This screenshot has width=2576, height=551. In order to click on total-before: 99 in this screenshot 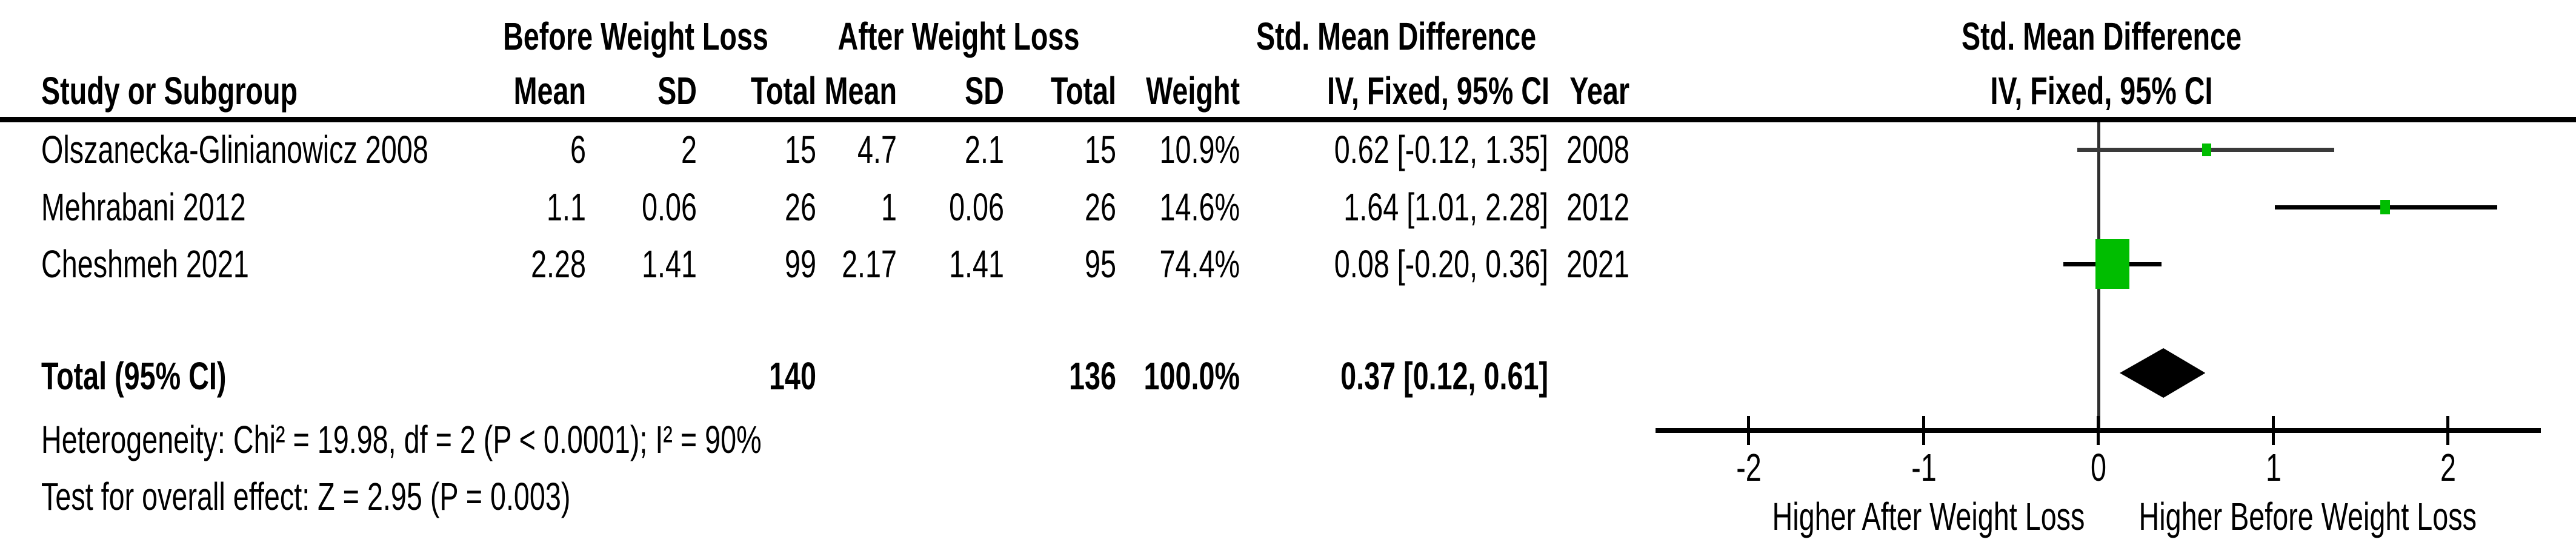, I will do `click(800, 264)`.